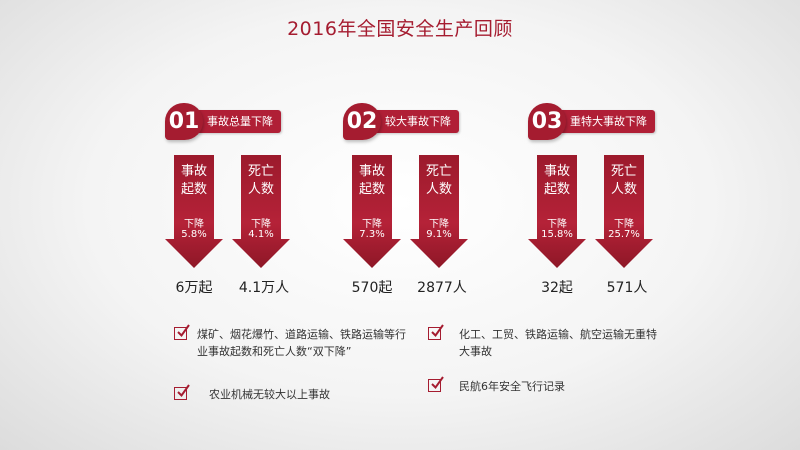 The image size is (800, 450). I want to click on death-count: 571人, so click(627, 288).